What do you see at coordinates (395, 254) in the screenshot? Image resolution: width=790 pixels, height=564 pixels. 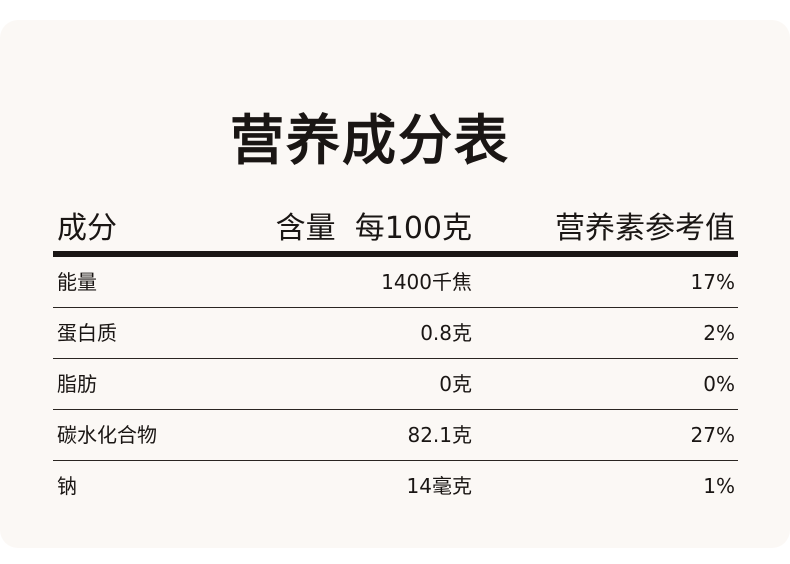 I see `header-divider` at bounding box center [395, 254].